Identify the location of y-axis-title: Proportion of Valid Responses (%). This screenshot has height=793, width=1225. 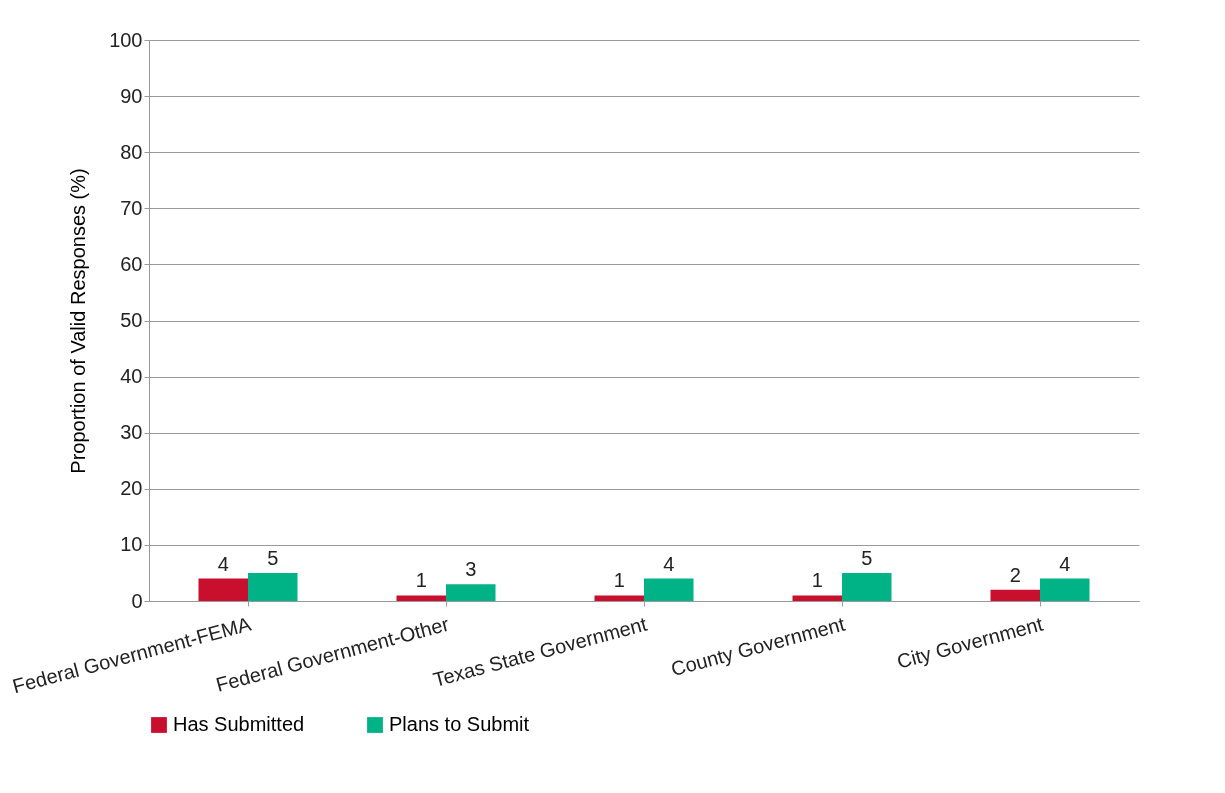
(78, 321).